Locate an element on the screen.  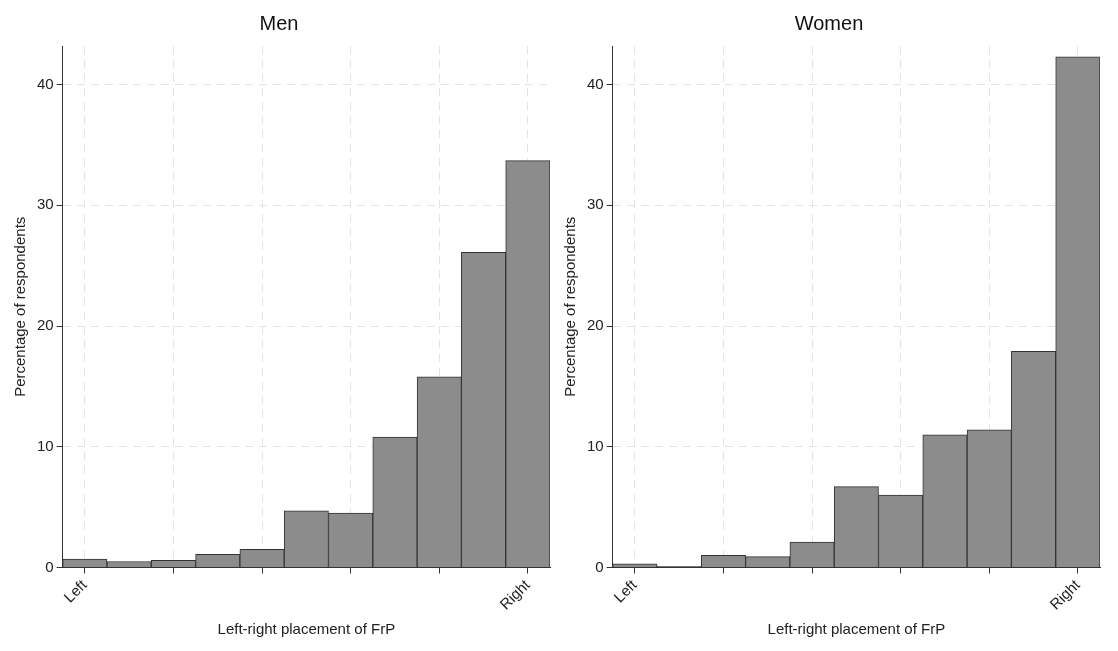
chart-title: Men is located at coordinates (279, 22).